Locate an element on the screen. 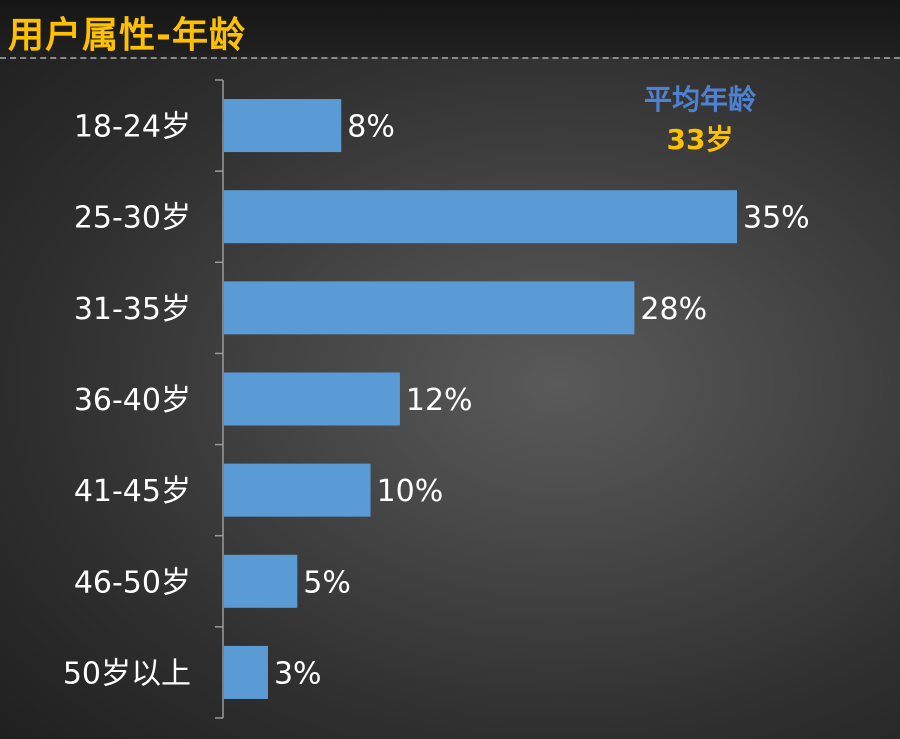 The width and height of the screenshot is (900, 739). category-label: 36-40岁 is located at coordinates (132, 400).